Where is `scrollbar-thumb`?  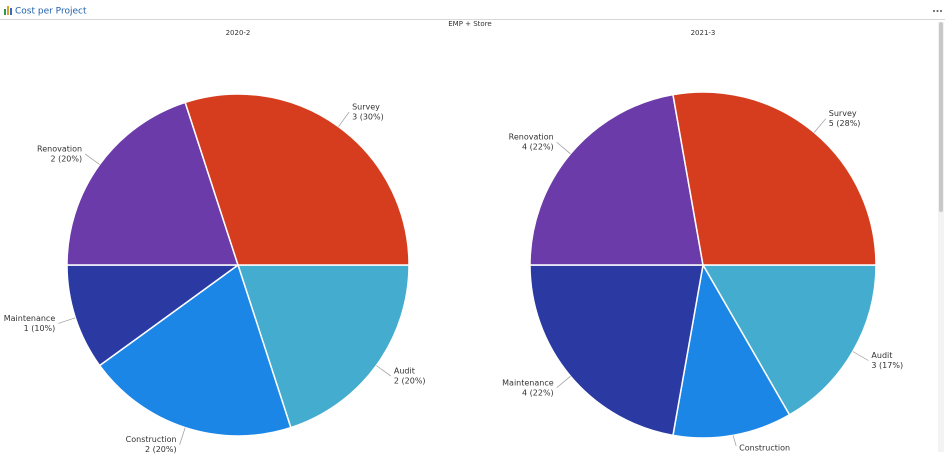
scrollbar-thumb is located at coordinates (941, 117).